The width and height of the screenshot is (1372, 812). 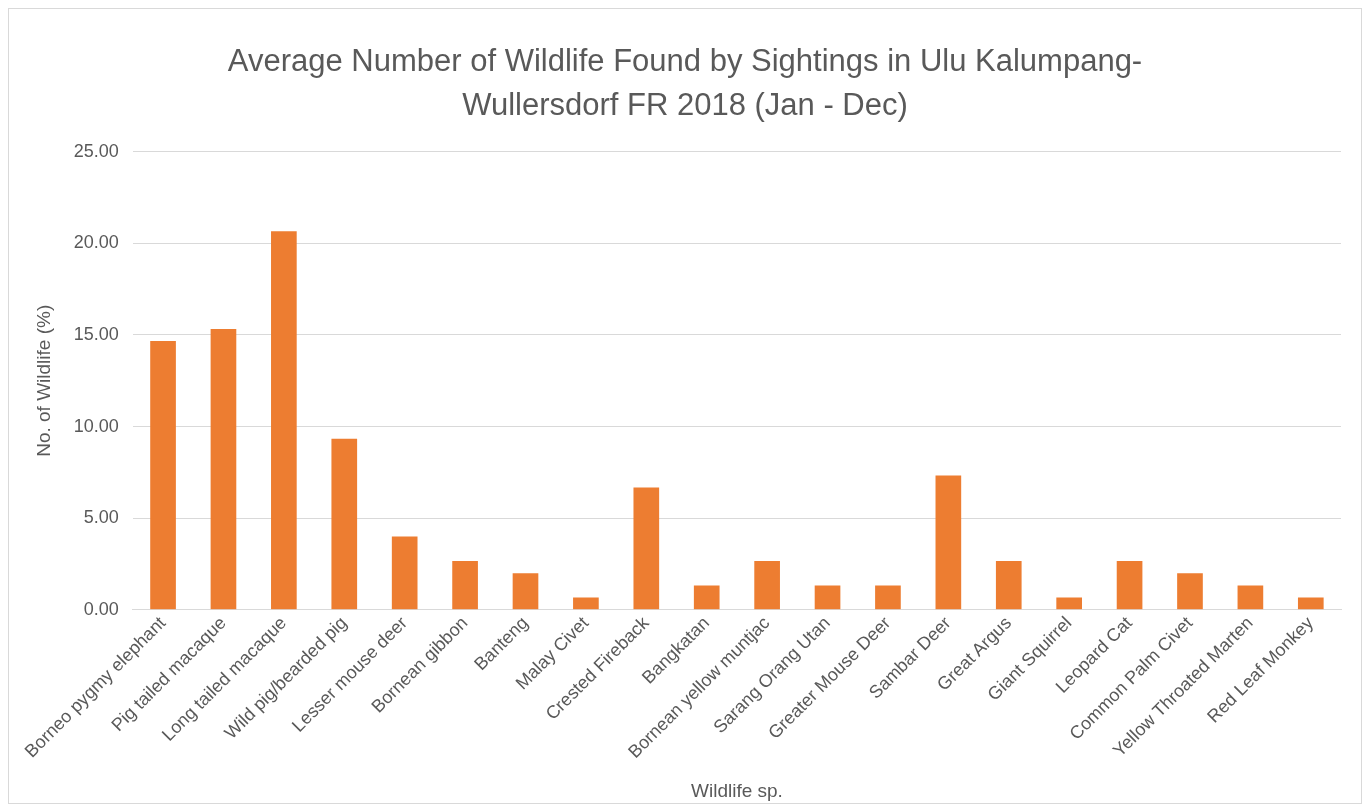 I want to click on y-tick-label: 15.00, so click(x=96, y=333).